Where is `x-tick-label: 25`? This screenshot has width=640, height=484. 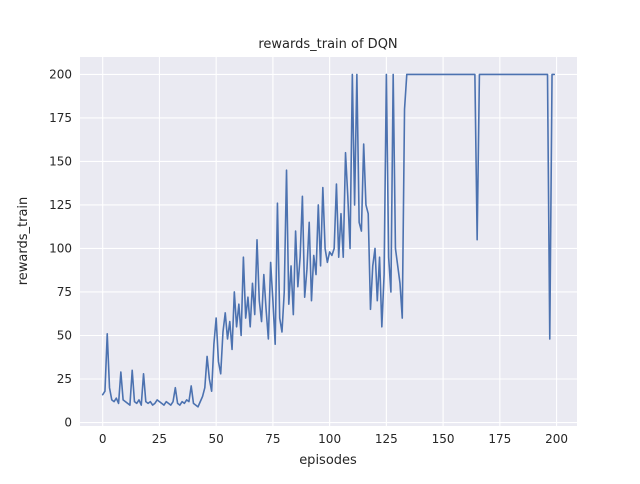 x-tick-label: 25 is located at coordinates (159, 439).